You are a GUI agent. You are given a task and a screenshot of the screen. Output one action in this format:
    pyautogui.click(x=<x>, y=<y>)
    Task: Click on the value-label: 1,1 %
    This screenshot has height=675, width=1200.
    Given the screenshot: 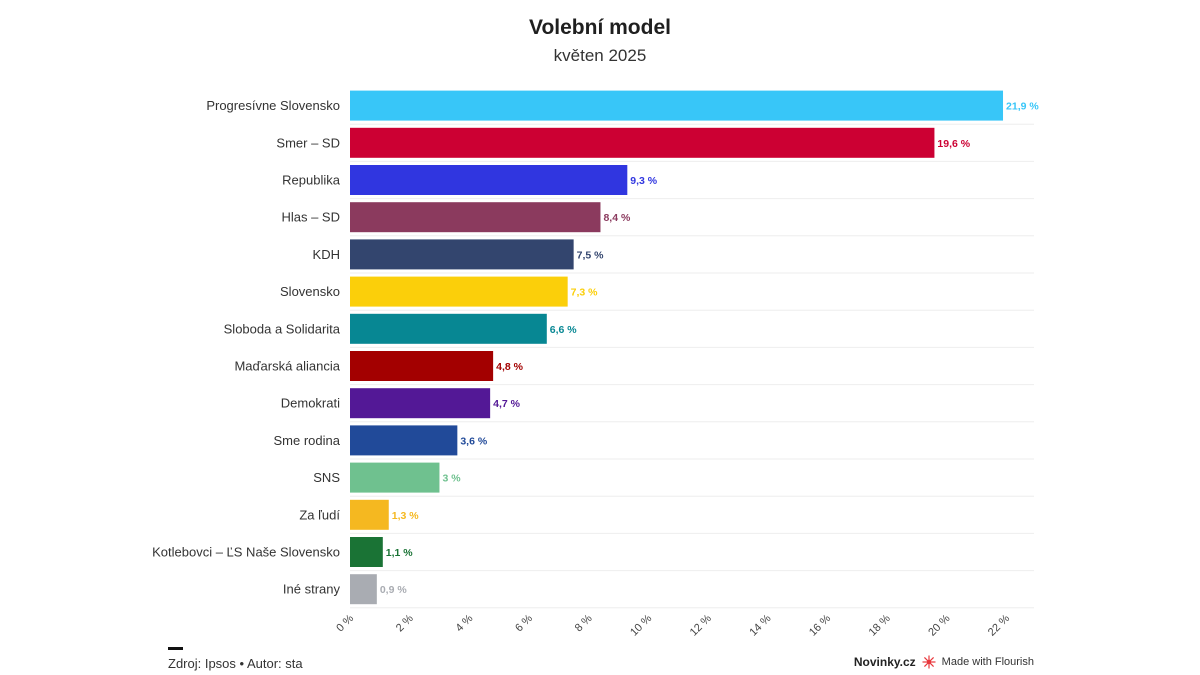 What is the action you would take?
    pyautogui.click(x=400, y=553)
    